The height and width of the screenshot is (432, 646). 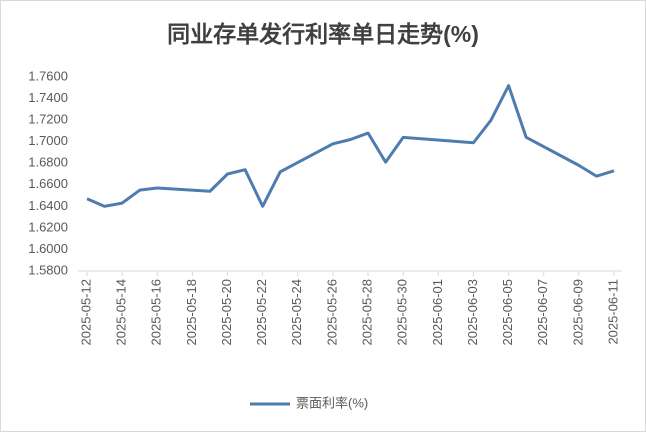 What do you see at coordinates (332, 402) in the screenshot?
I see `legend-label: 票面利率(%)` at bounding box center [332, 402].